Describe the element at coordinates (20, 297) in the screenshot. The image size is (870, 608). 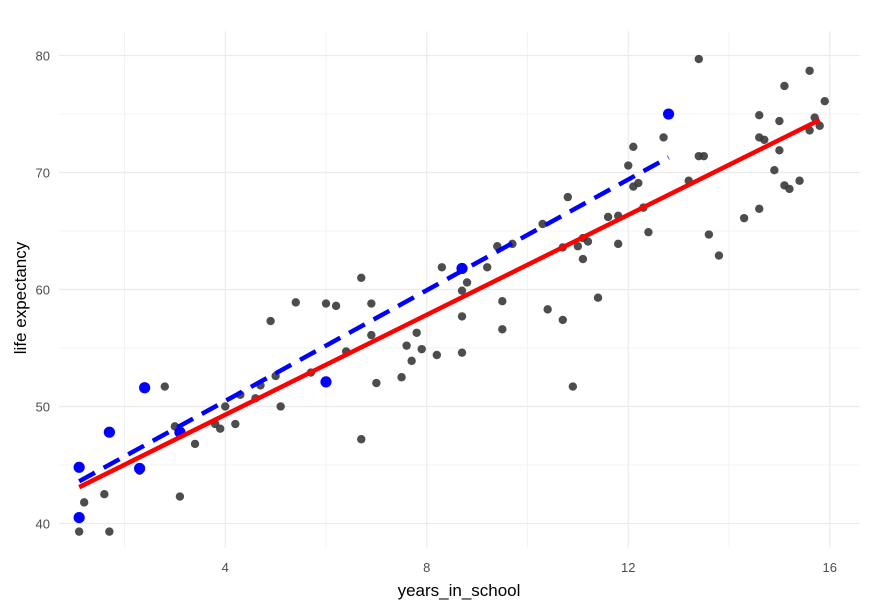
I see `y-axis-title: life expectancy` at that location.